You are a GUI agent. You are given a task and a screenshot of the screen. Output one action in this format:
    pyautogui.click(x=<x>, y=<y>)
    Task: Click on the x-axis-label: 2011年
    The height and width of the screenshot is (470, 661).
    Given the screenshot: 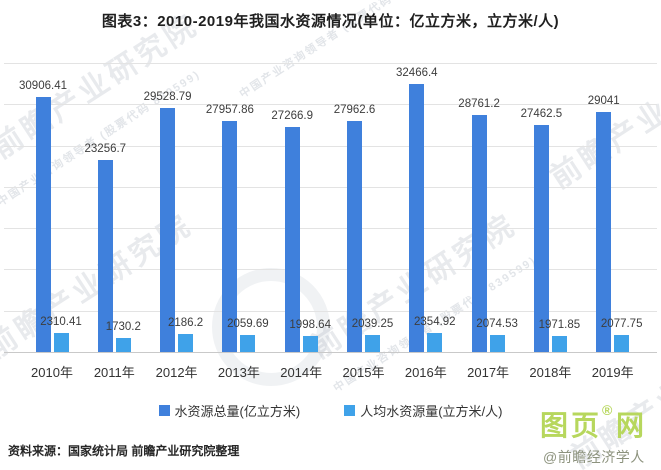 What is the action you would take?
    pyautogui.click(x=114, y=372)
    